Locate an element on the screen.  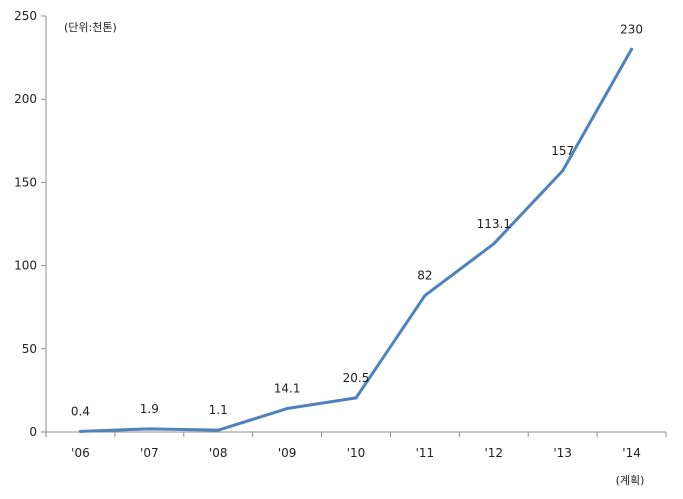
data-label: 157 is located at coordinates (562, 151).